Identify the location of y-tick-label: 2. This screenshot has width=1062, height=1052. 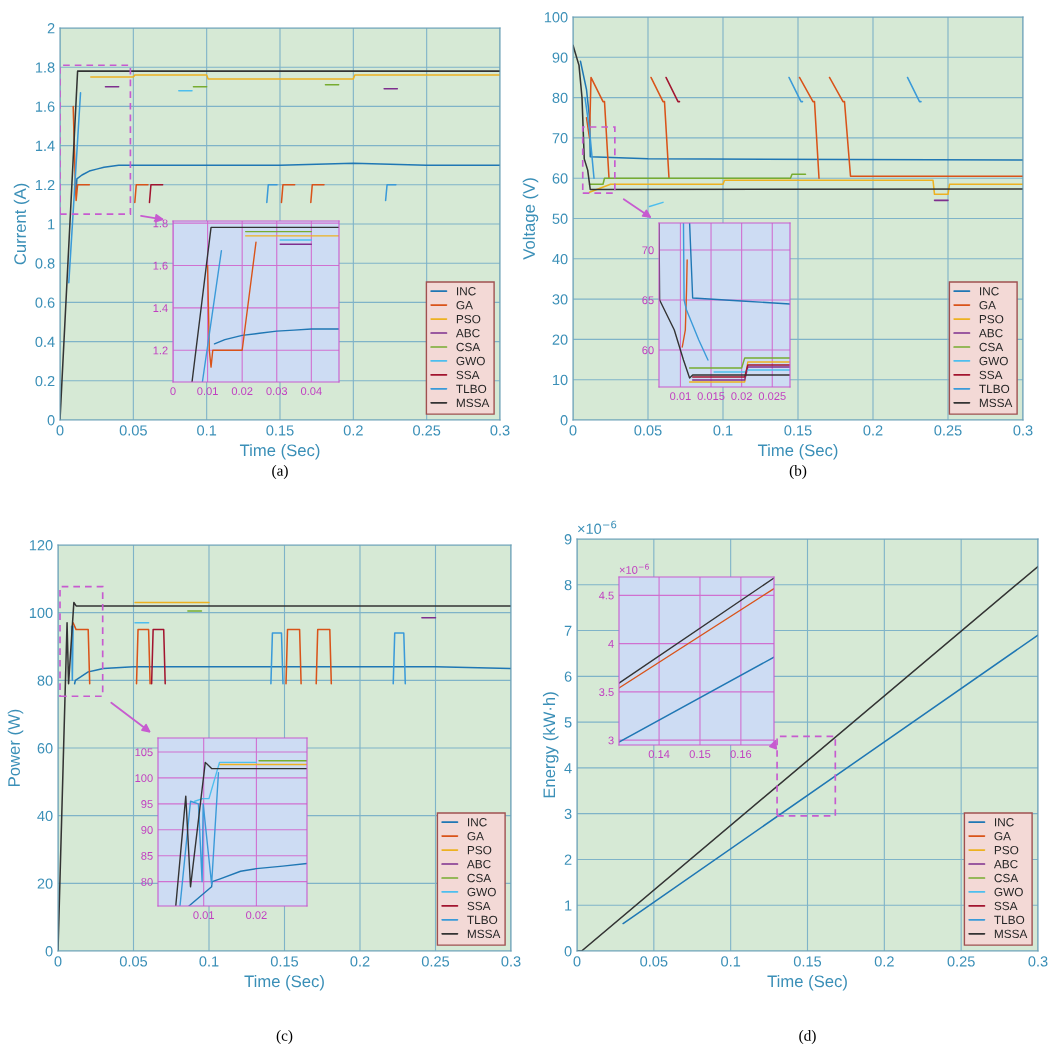
(568, 859).